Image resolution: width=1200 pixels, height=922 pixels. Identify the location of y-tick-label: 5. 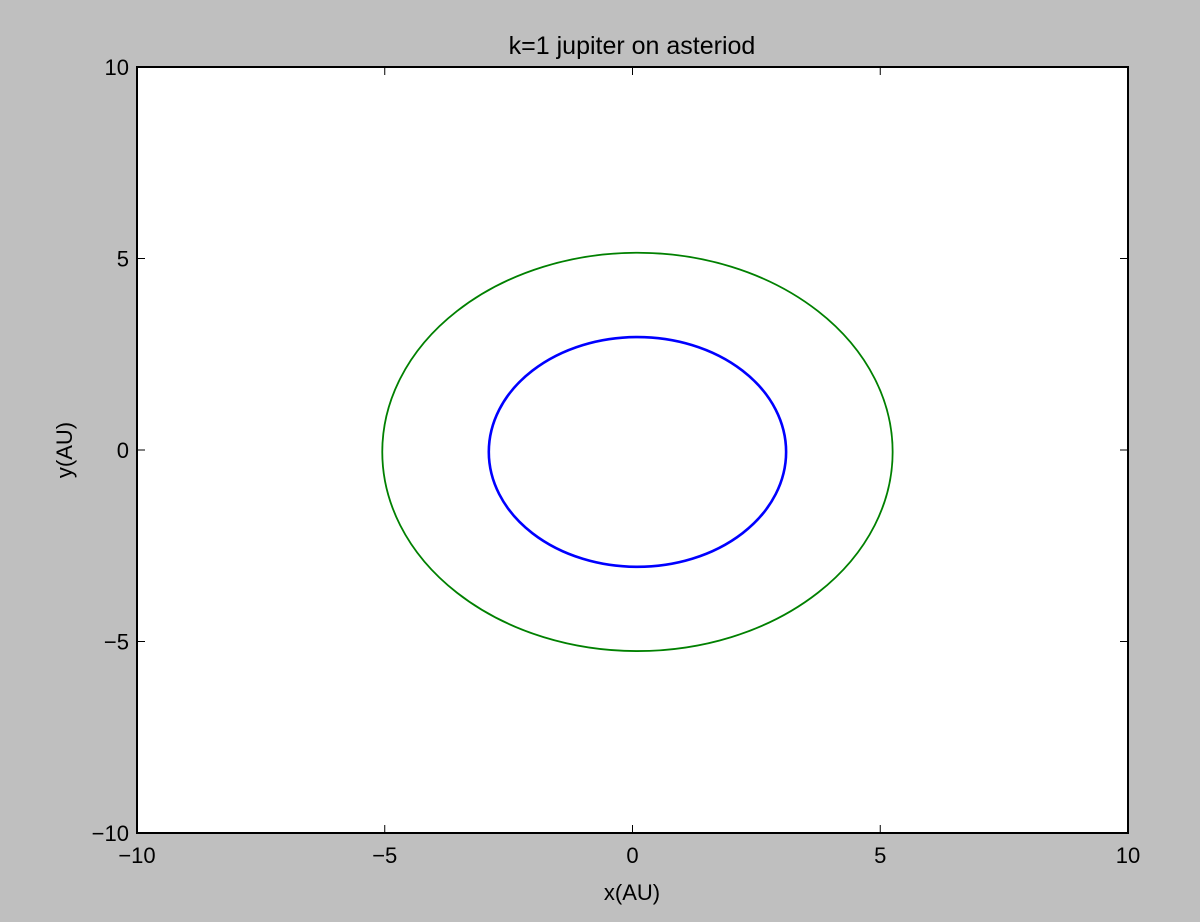
(123, 259).